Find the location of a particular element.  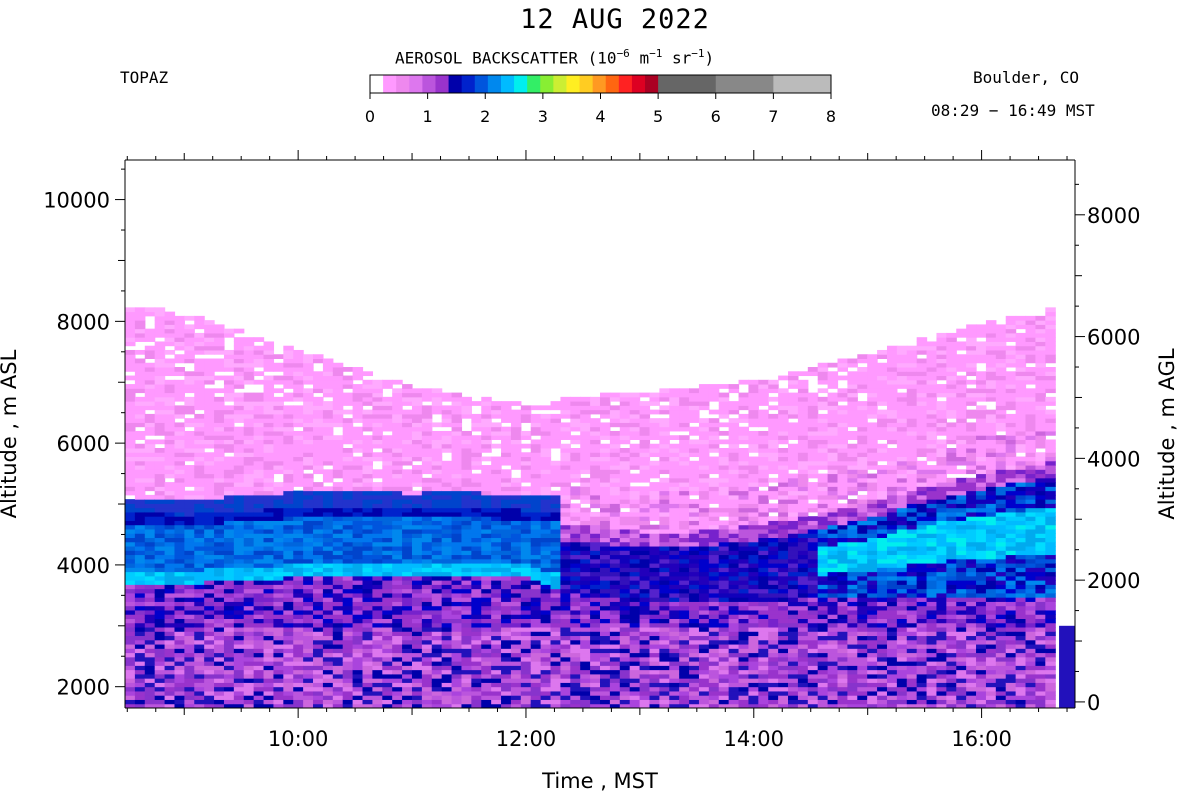

colorbar-segment is located at coordinates (612, 84).